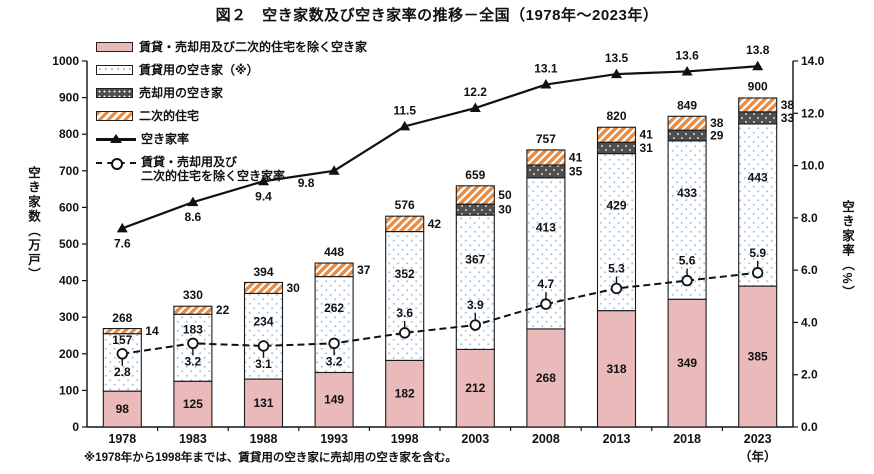 The image size is (874, 474). Describe the element at coordinates (193, 439) in the screenshot. I see `x-tick-label: 1983` at that location.